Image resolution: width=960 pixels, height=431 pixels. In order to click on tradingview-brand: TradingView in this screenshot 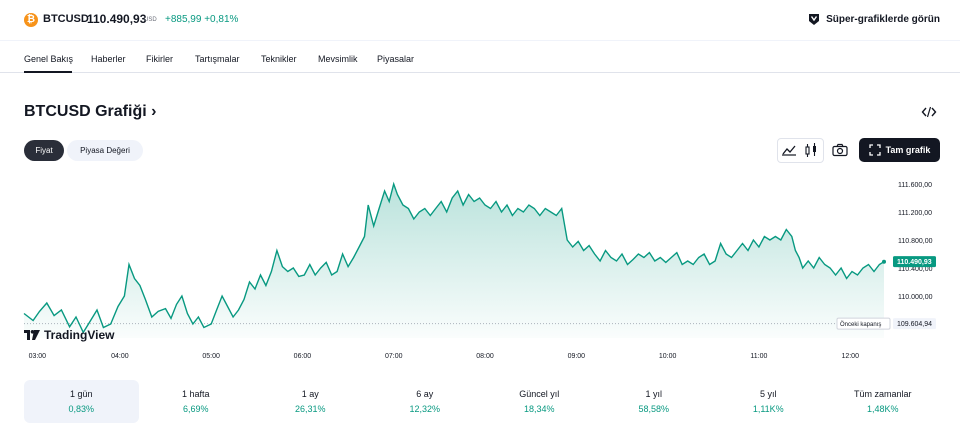, I will do `click(79, 335)`.